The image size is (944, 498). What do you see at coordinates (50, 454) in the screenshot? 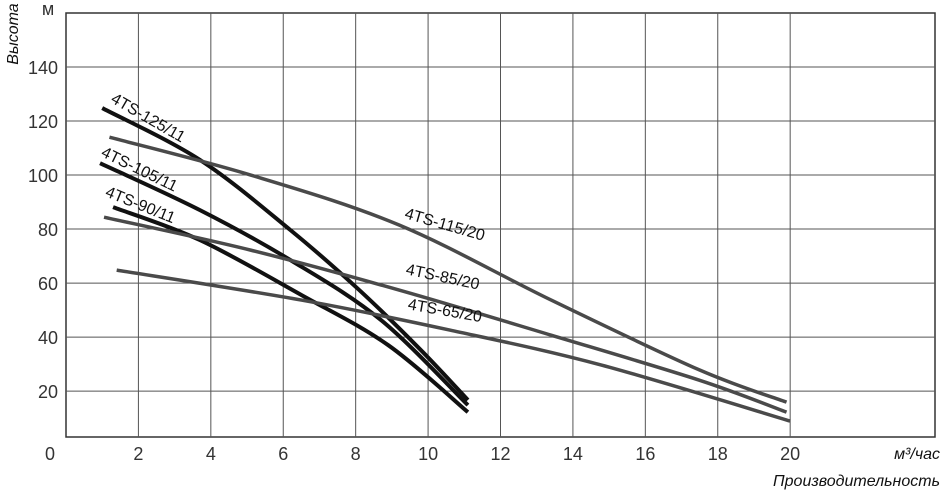
I see `origin-label: 0` at bounding box center [50, 454].